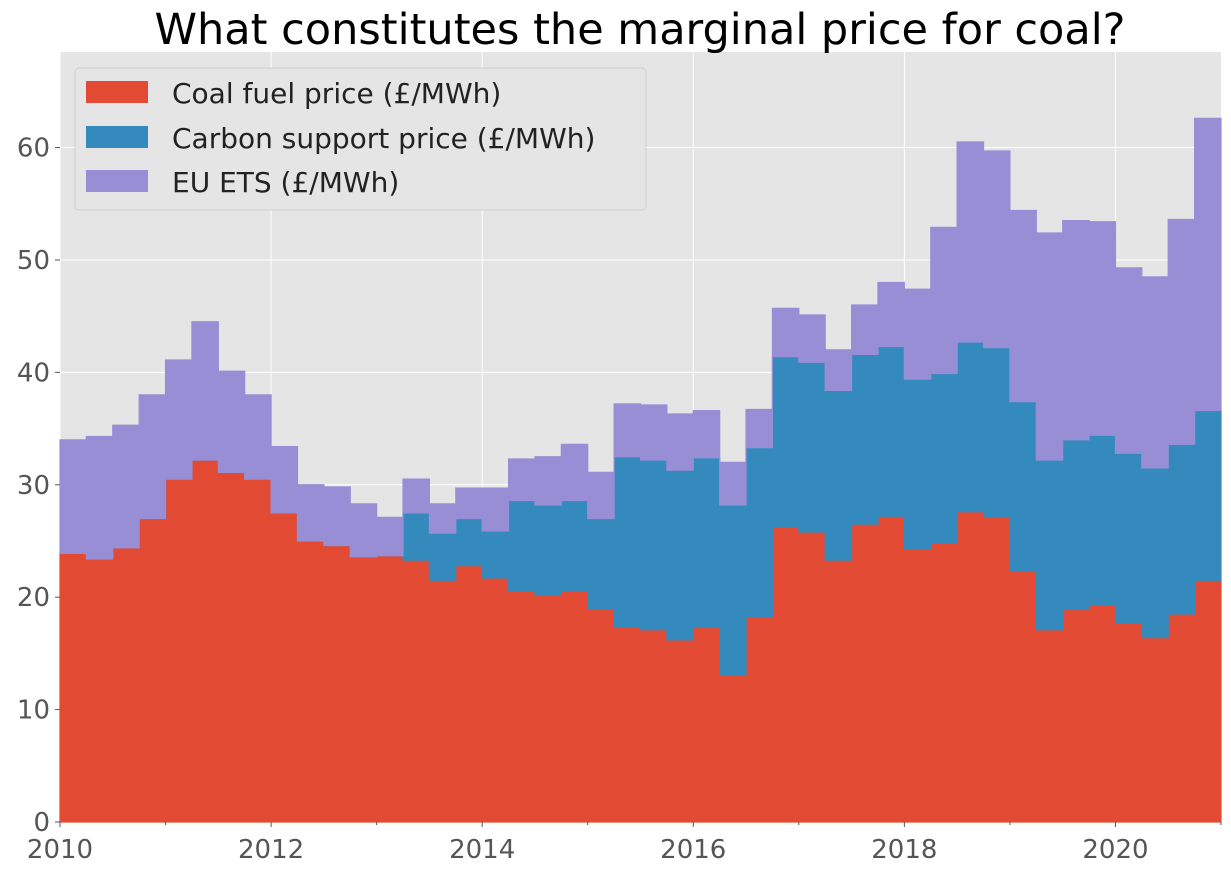  I want to click on x-tick-label: 2018, so click(904, 850).